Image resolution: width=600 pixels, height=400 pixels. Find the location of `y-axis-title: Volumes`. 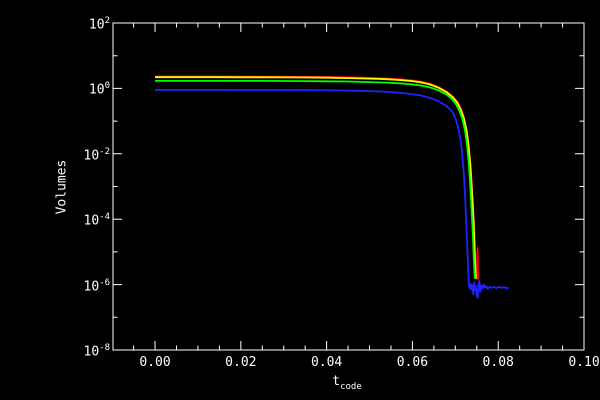

y-axis-title: Volumes is located at coordinates (62, 186).